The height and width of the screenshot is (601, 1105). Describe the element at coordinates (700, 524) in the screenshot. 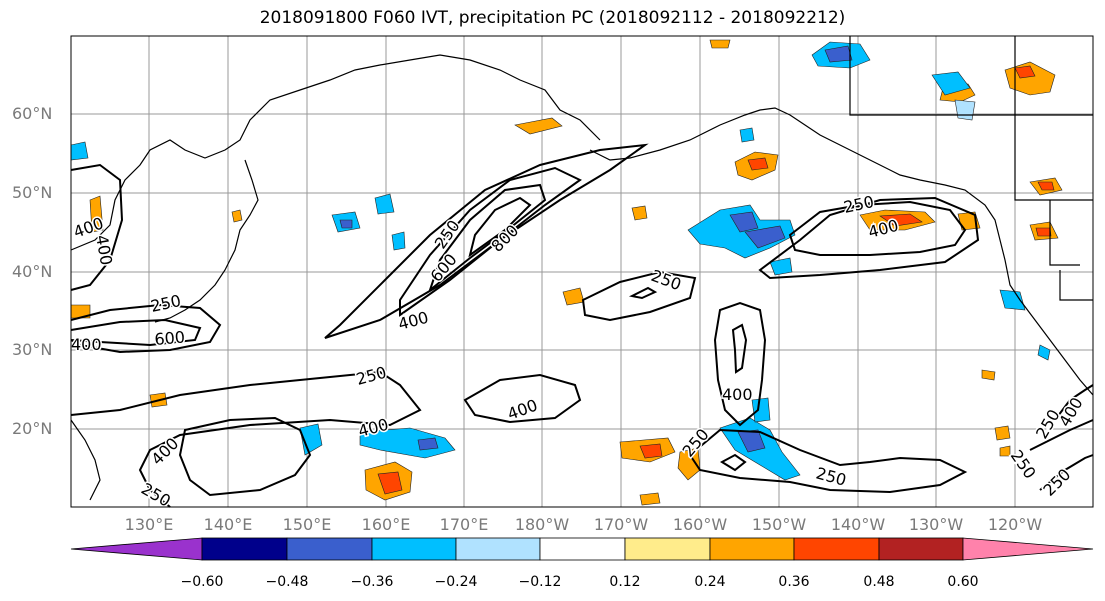

I see `lon-label: 160°W` at that location.